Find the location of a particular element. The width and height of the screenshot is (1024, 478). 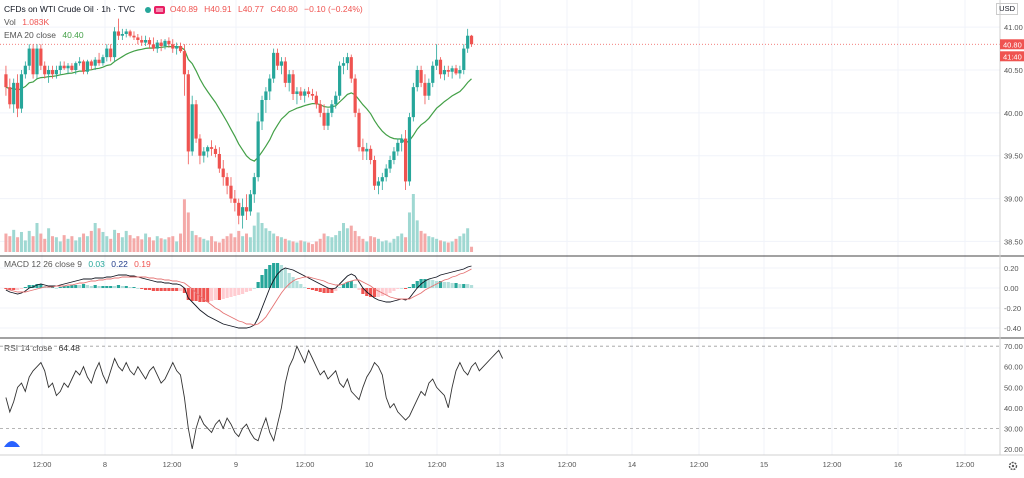

volume-bars is located at coordinates (239, 223).